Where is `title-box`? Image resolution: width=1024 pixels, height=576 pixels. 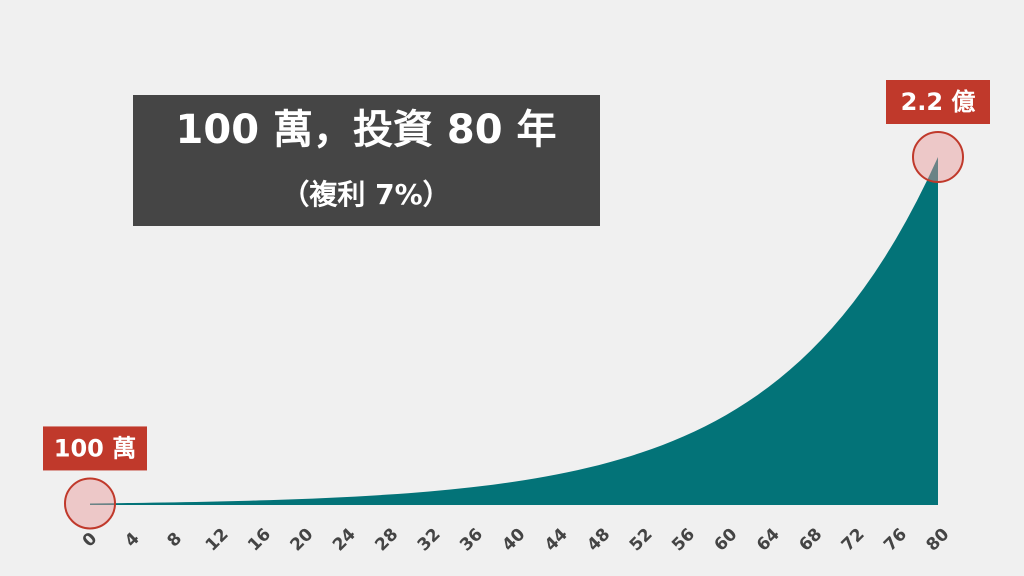
title-box is located at coordinates (366, 160).